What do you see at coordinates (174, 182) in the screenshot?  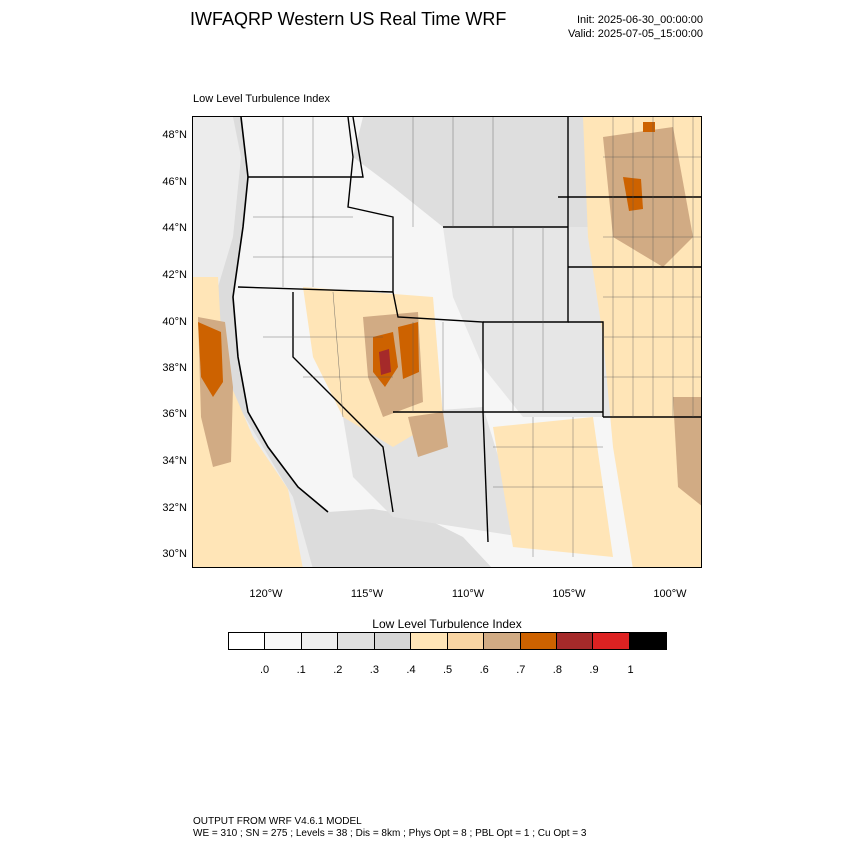 I see `lat-label: 46°N` at bounding box center [174, 182].